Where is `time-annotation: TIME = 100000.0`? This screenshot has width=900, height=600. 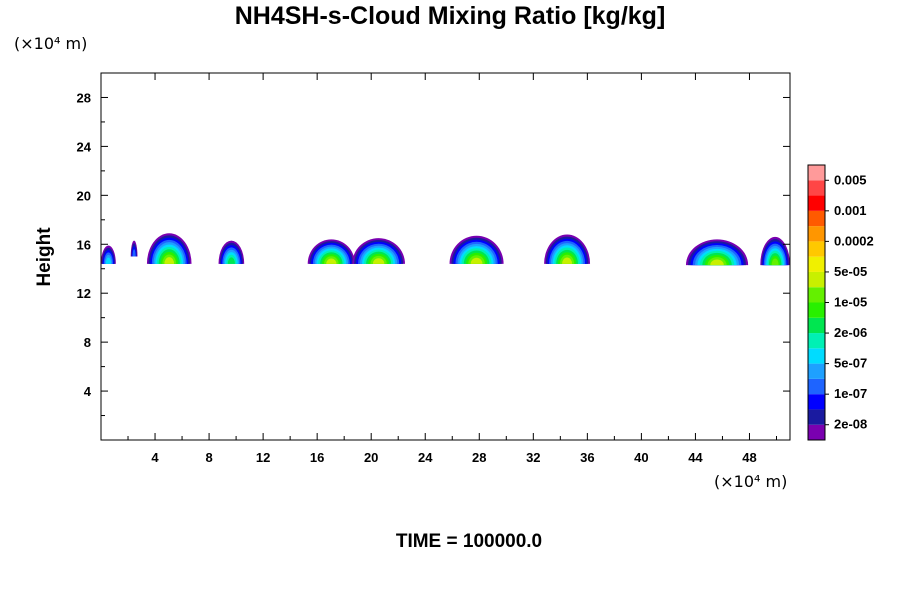 time-annotation: TIME = 100000.0 is located at coordinates (469, 541).